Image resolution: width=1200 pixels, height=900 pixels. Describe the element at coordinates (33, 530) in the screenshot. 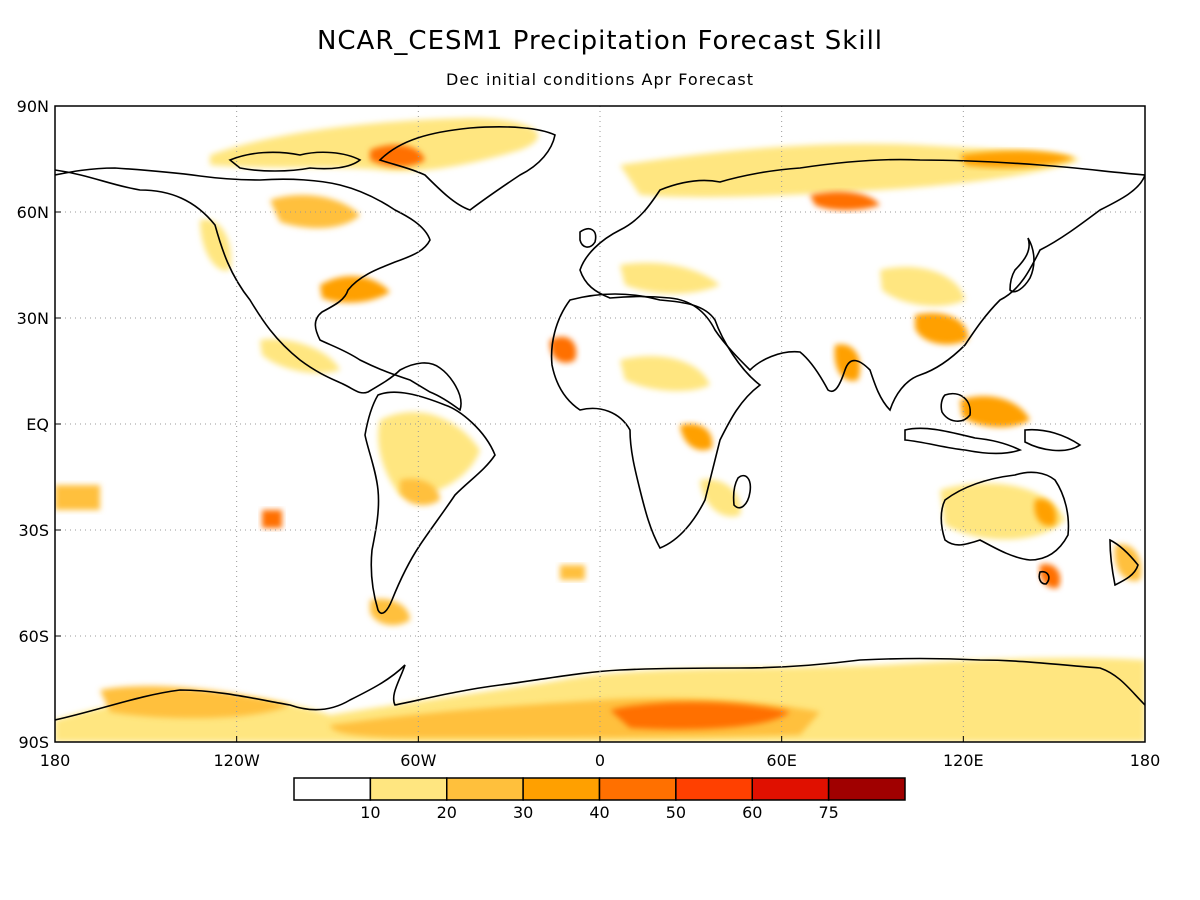

I see `lat-label: 30S` at that location.